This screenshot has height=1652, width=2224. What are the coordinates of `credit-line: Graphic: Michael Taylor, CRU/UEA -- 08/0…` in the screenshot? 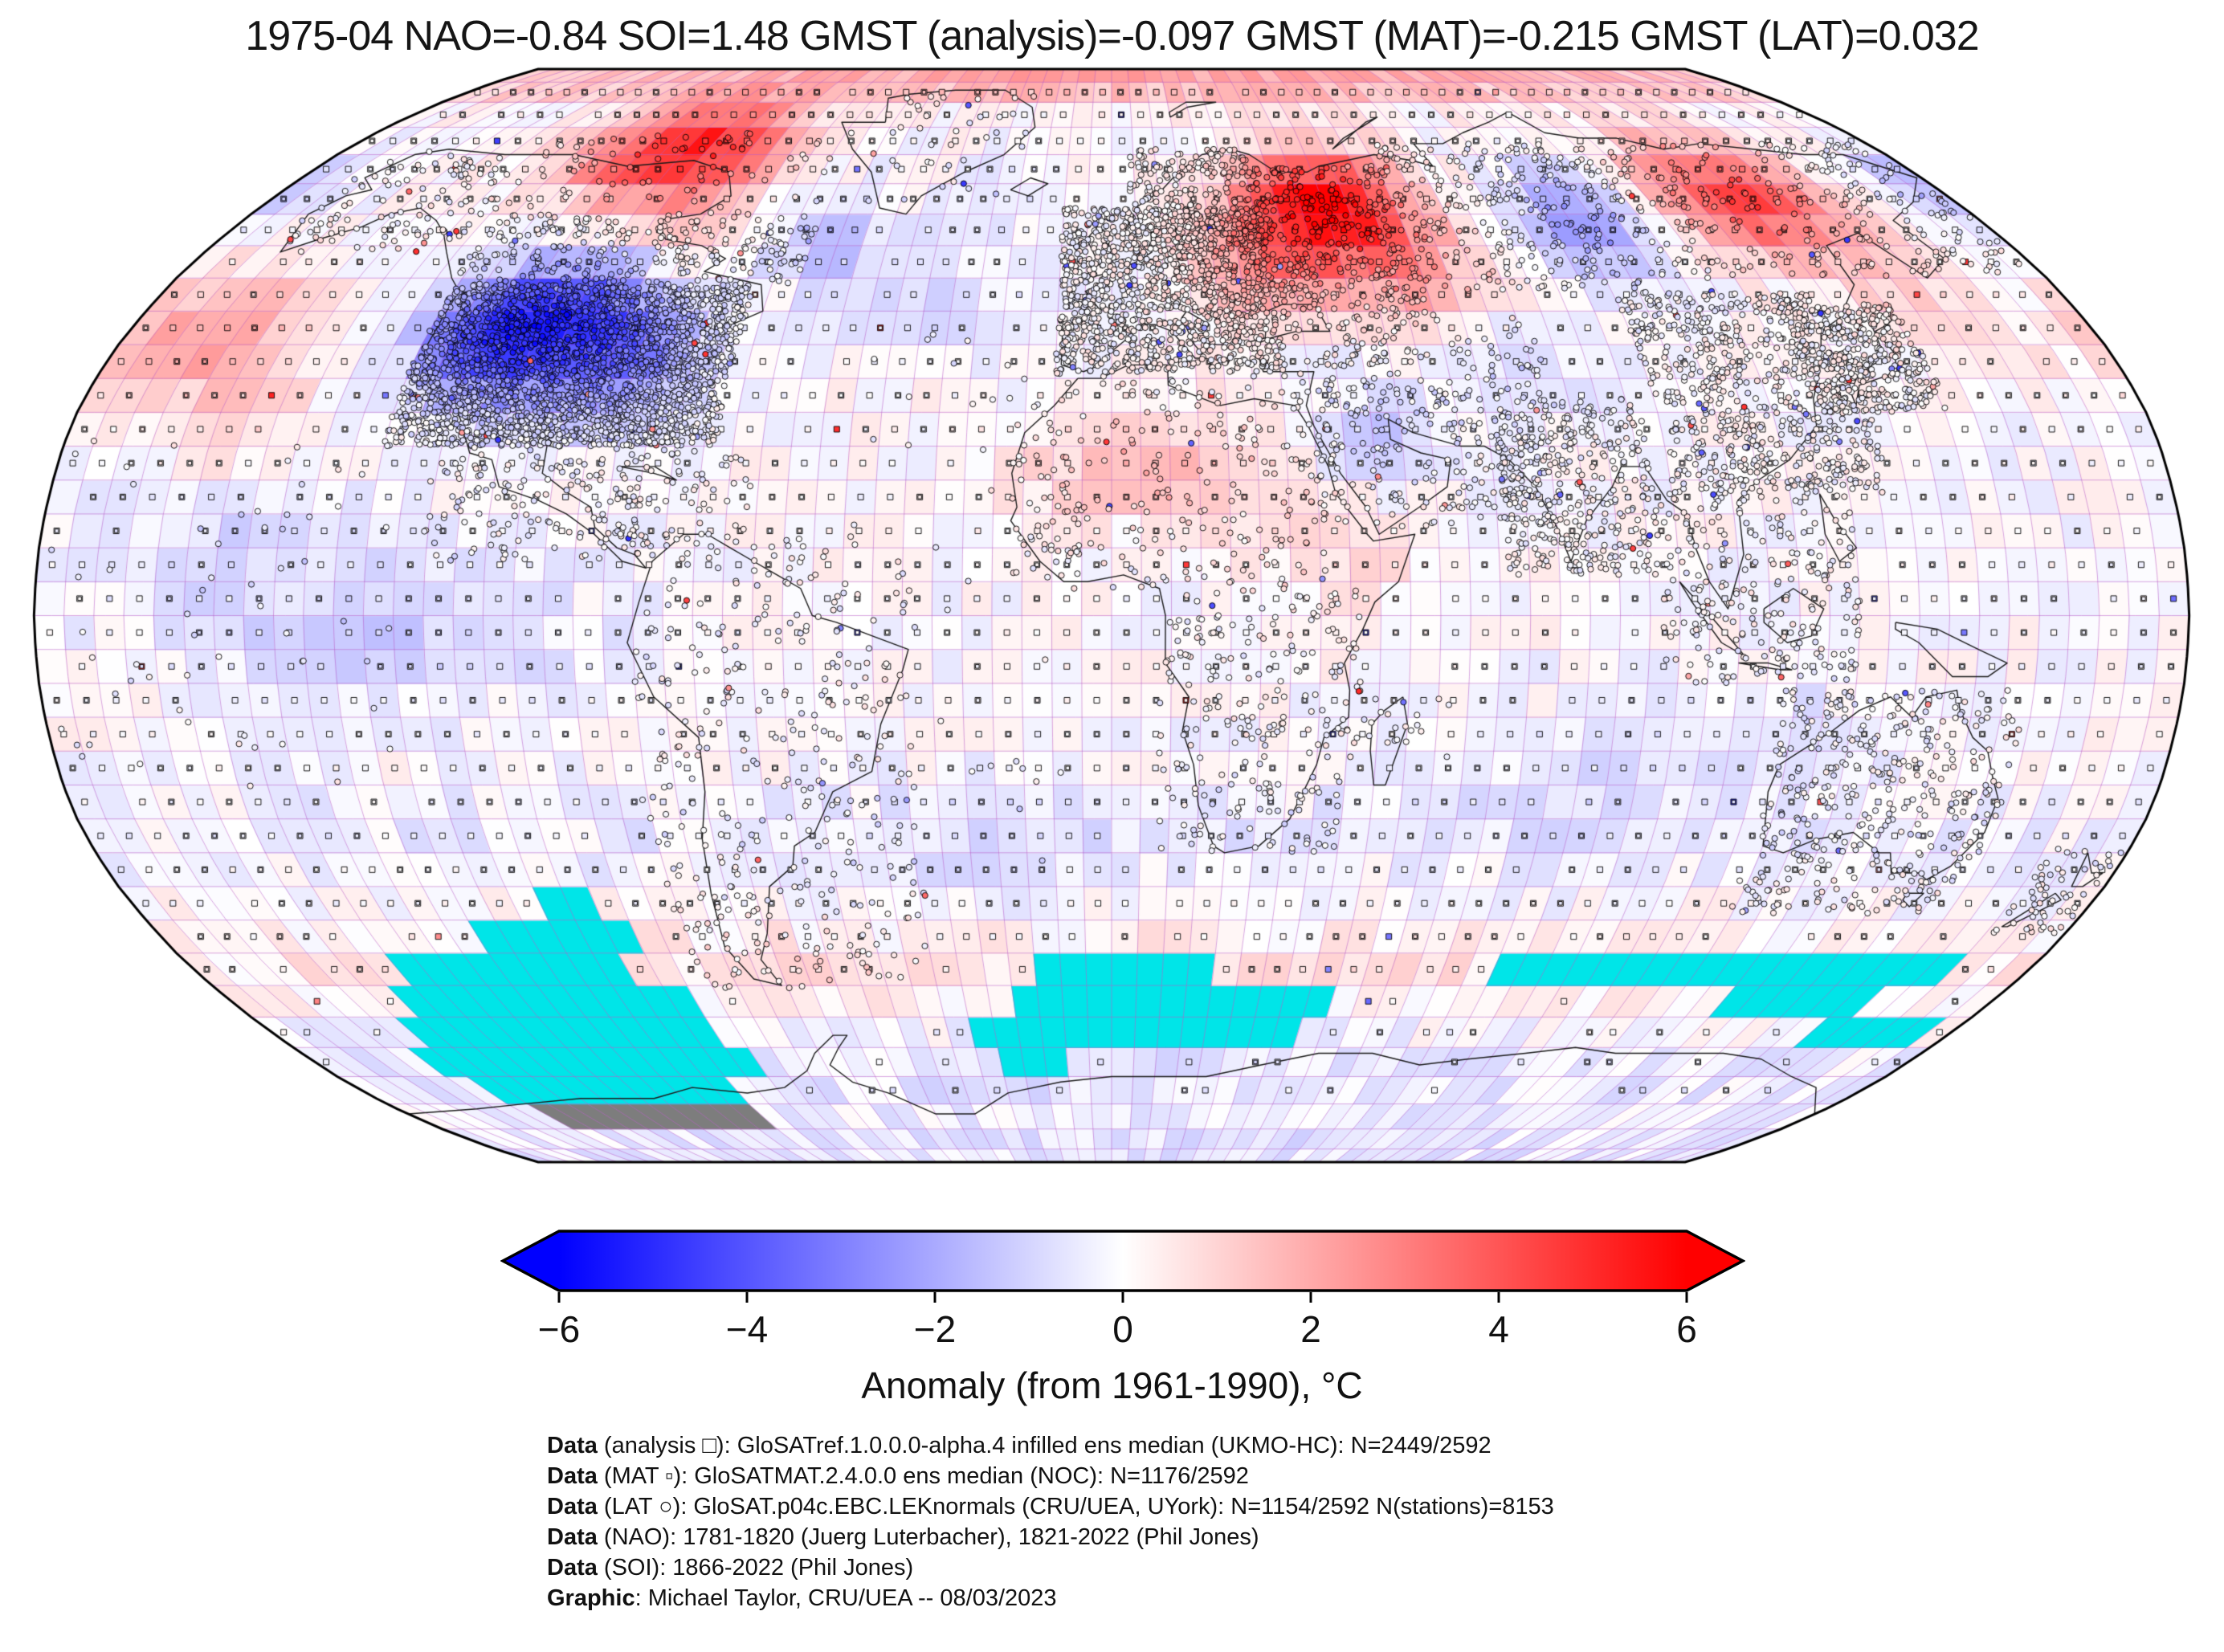 It's located at (802, 1598).